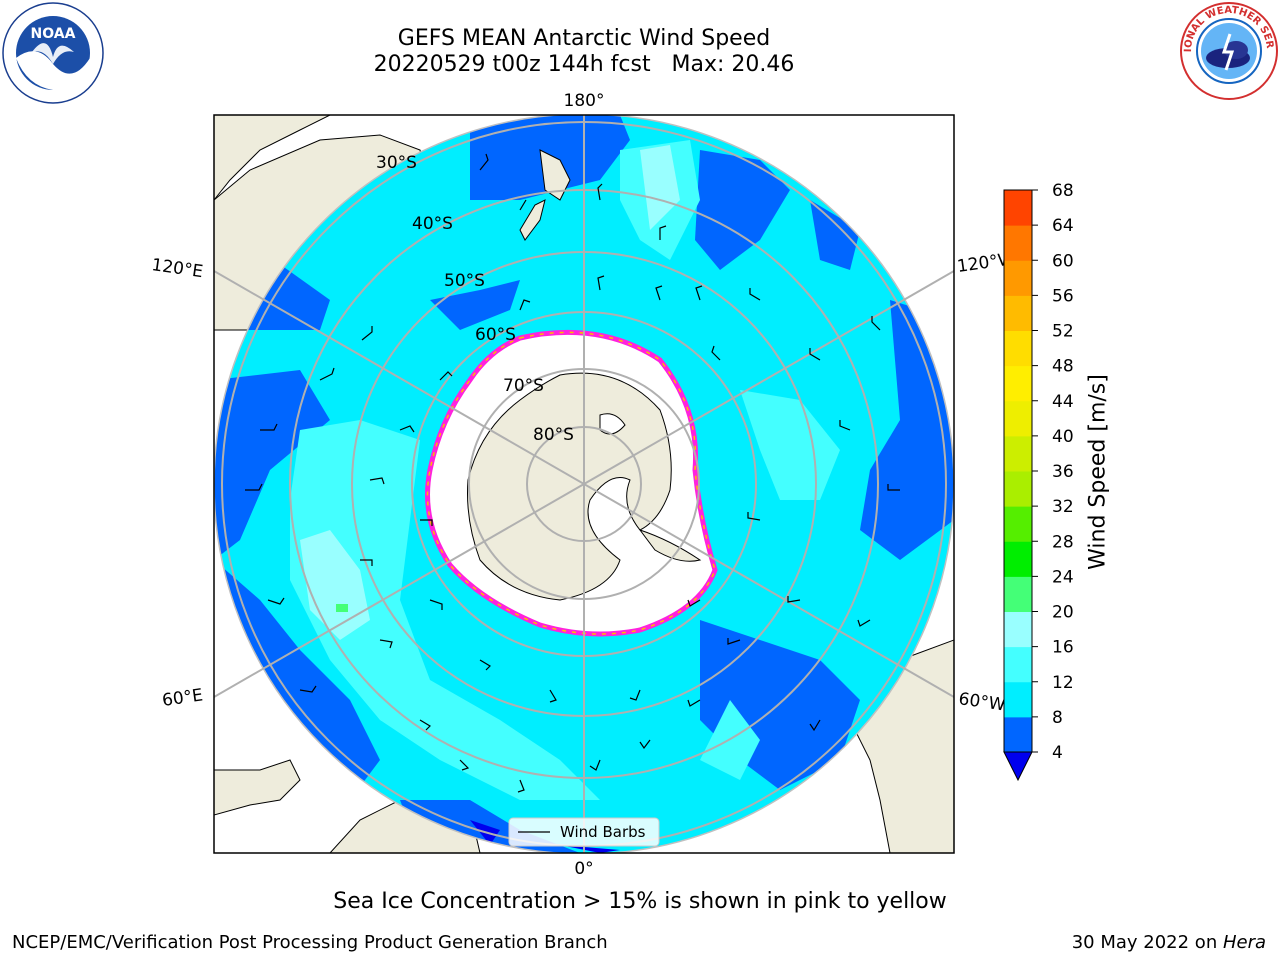 The image size is (1280, 960). I want to click on noaa-logo: NOAA, so click(53, 53).